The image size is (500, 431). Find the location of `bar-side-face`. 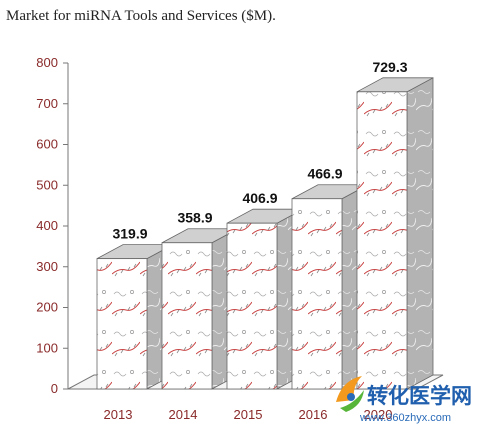

bar-side-face is located at coordinates (420, 233).